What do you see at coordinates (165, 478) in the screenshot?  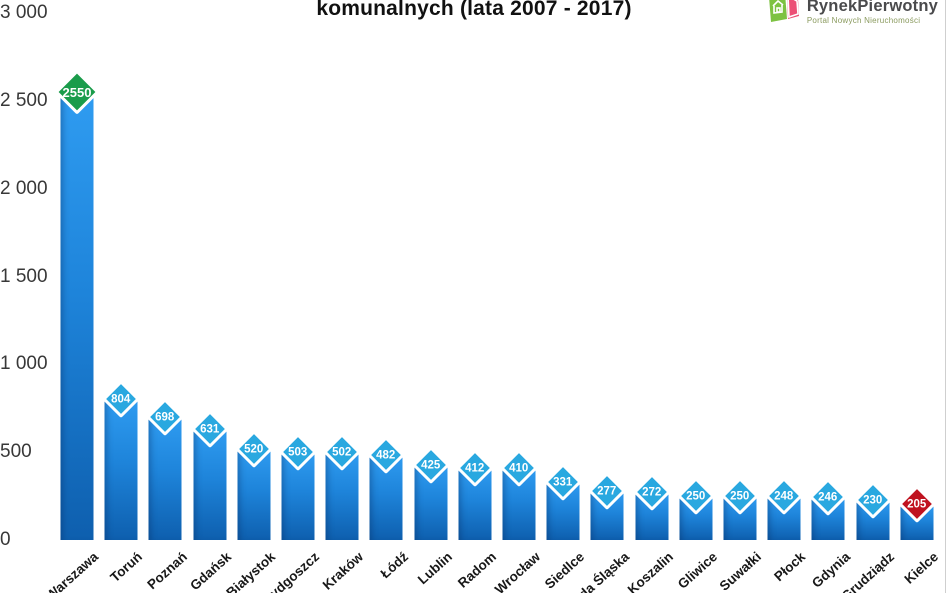 I see `bar-pozna-` at bounding box center [165, 478].